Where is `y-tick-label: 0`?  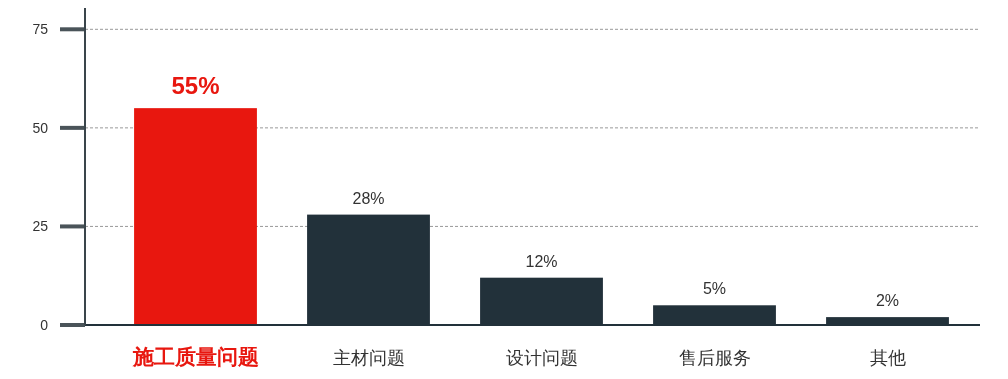
y-tick-label: 0 is located at coordinates (44, 325).